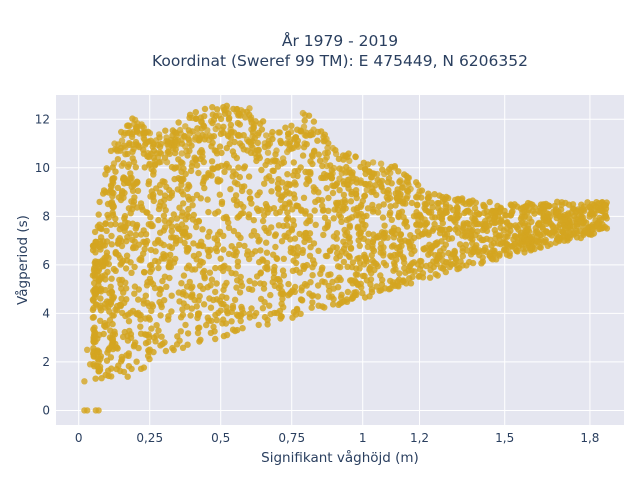 The width and height of the screenshot is (640, 480). I want to click on y-tick-label: 10, so click(42, 168).